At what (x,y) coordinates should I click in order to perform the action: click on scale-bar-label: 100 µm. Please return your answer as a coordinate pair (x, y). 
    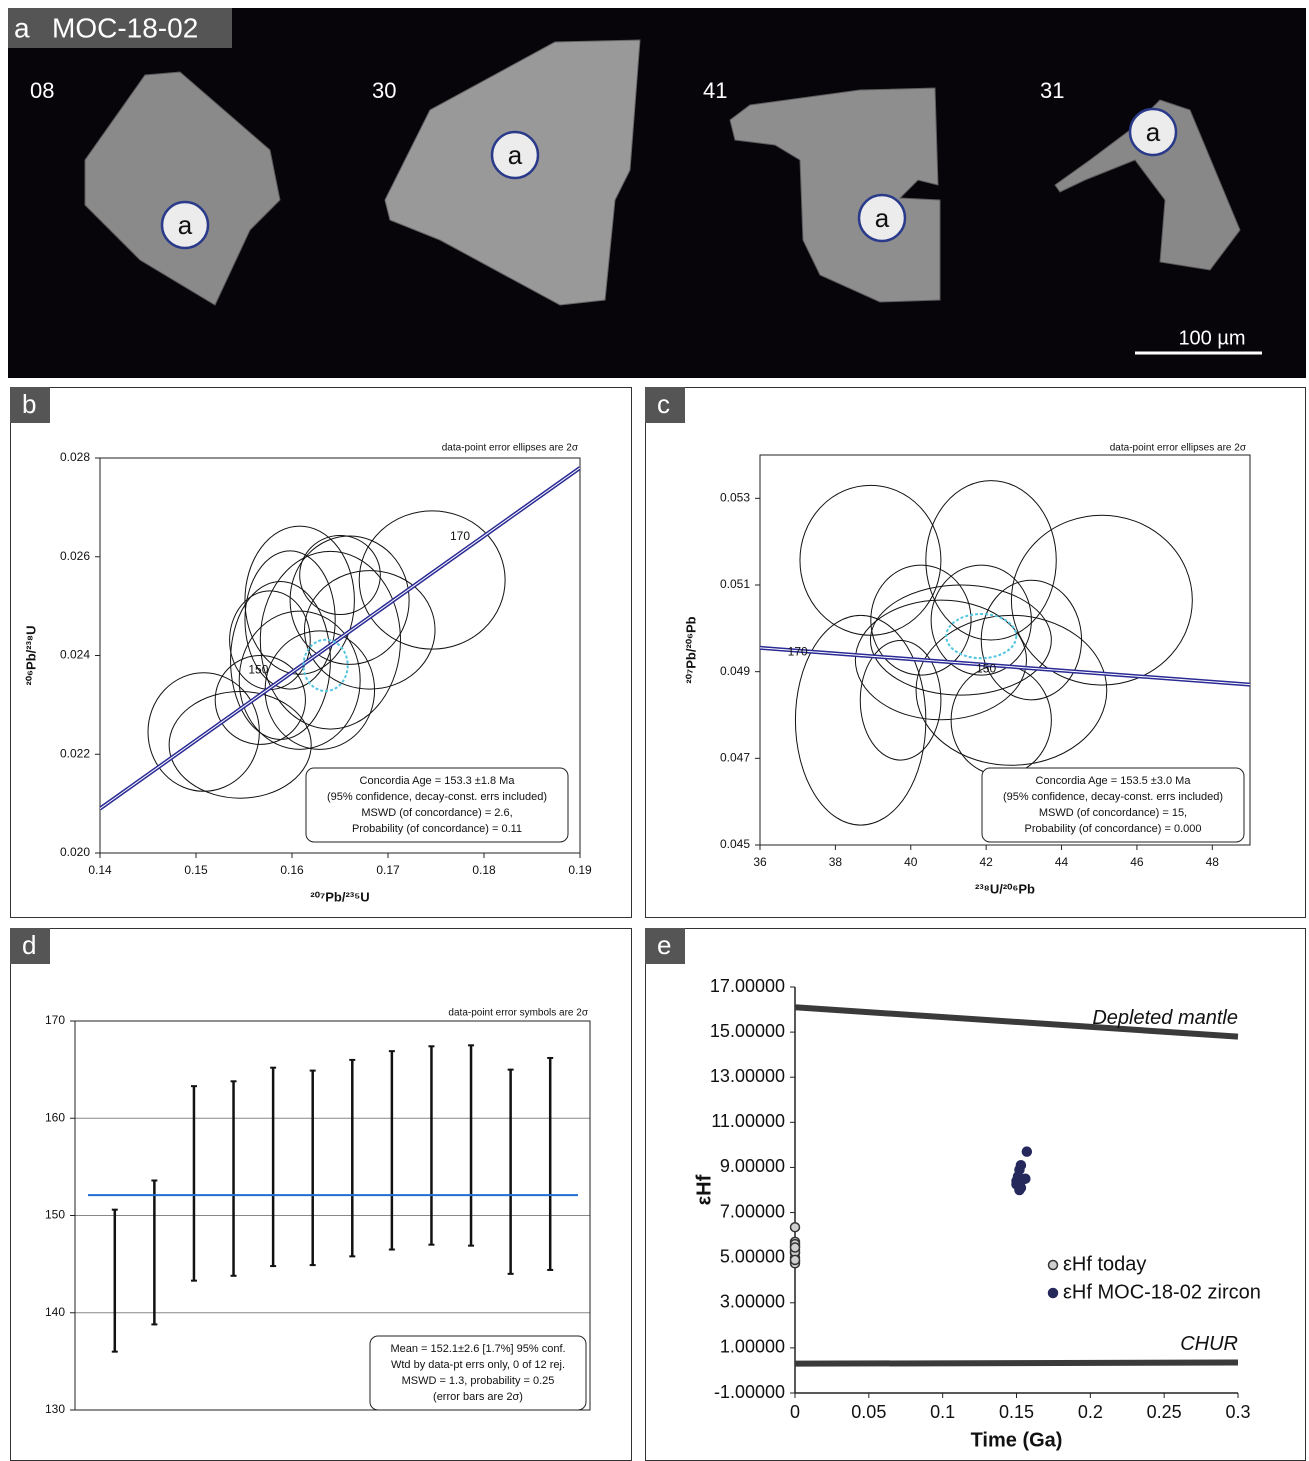
    Looking at the image, I should click on (1211, 338).